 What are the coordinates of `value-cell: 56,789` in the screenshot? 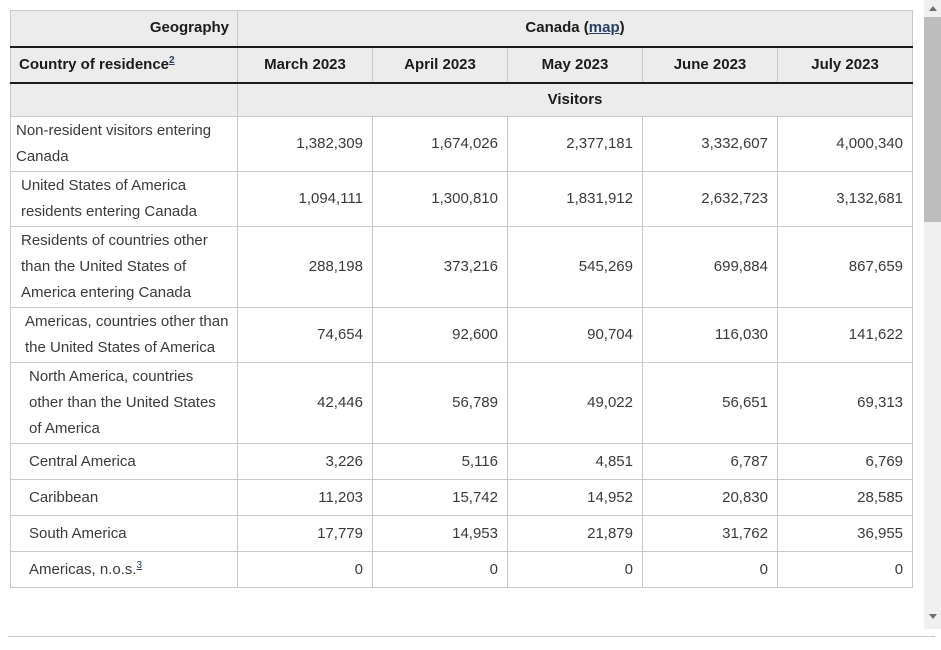 It's located at (440, 403).